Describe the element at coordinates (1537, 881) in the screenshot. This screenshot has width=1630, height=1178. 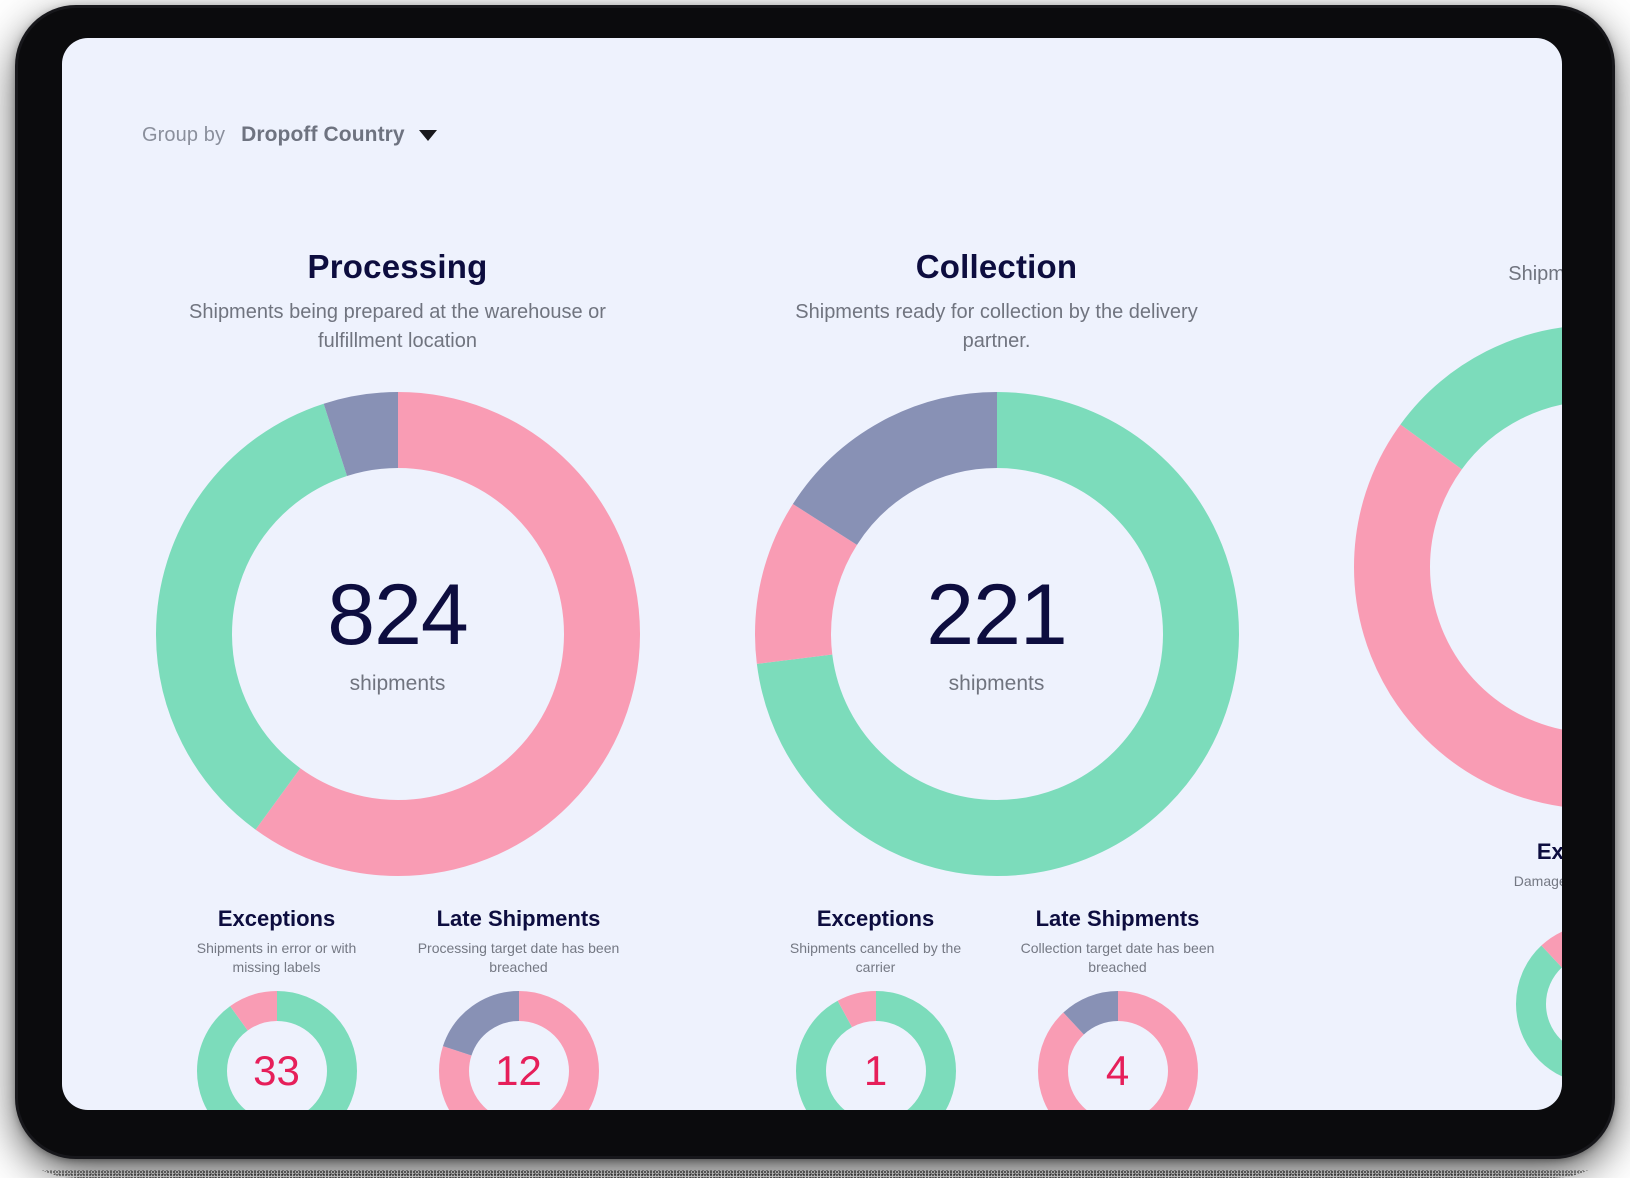
I see `sub-metric-description: Damaged, lost or failed de attempts` at that location.